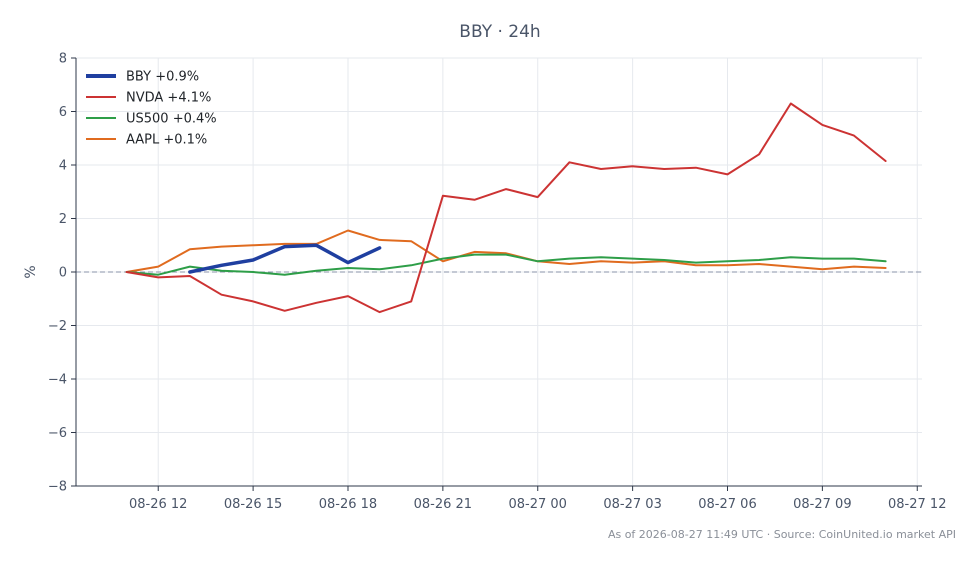  Describe the element at coordinates (253, 504) in the screenshot. I see `x-tick-label: 08-26 15` at that location.